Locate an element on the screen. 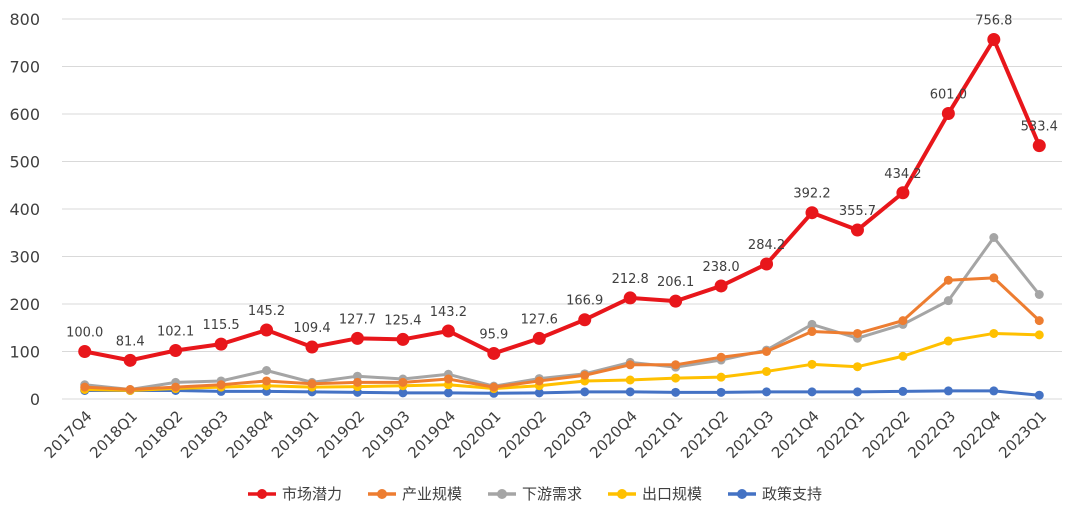 The image size is (1080, 520). y-tick-label: 300 is located at coordinates (24, 257).